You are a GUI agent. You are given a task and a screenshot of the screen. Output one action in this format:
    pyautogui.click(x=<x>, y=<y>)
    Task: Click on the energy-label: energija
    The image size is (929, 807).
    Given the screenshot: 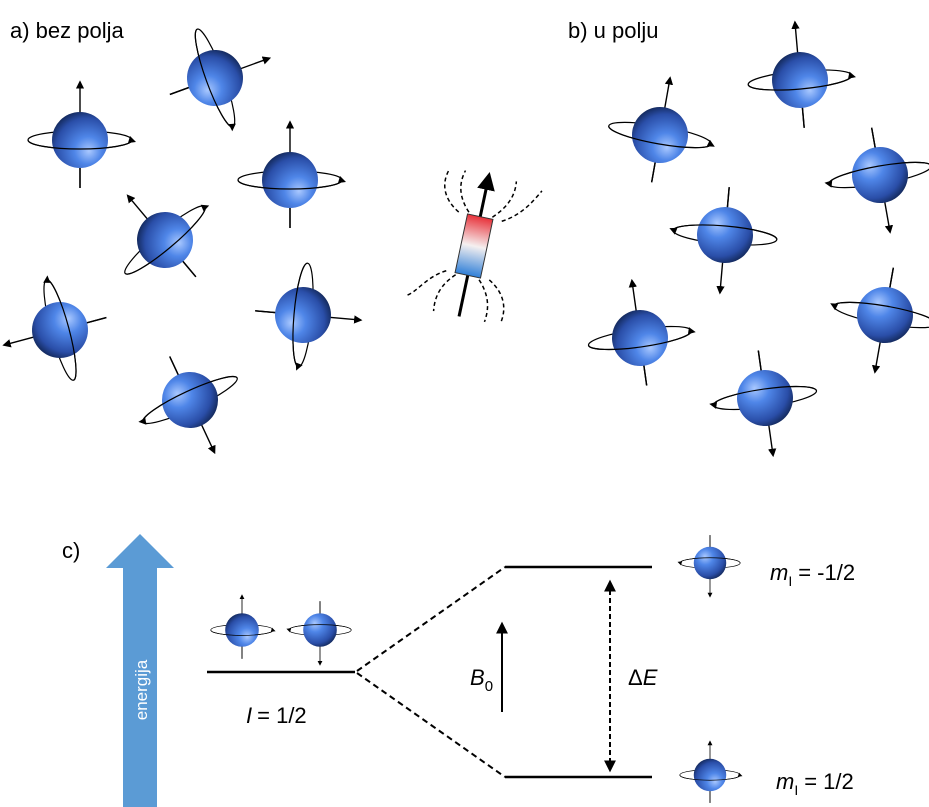 What is the action you would take?
    pyautogui.click(x=141, y=689)
    